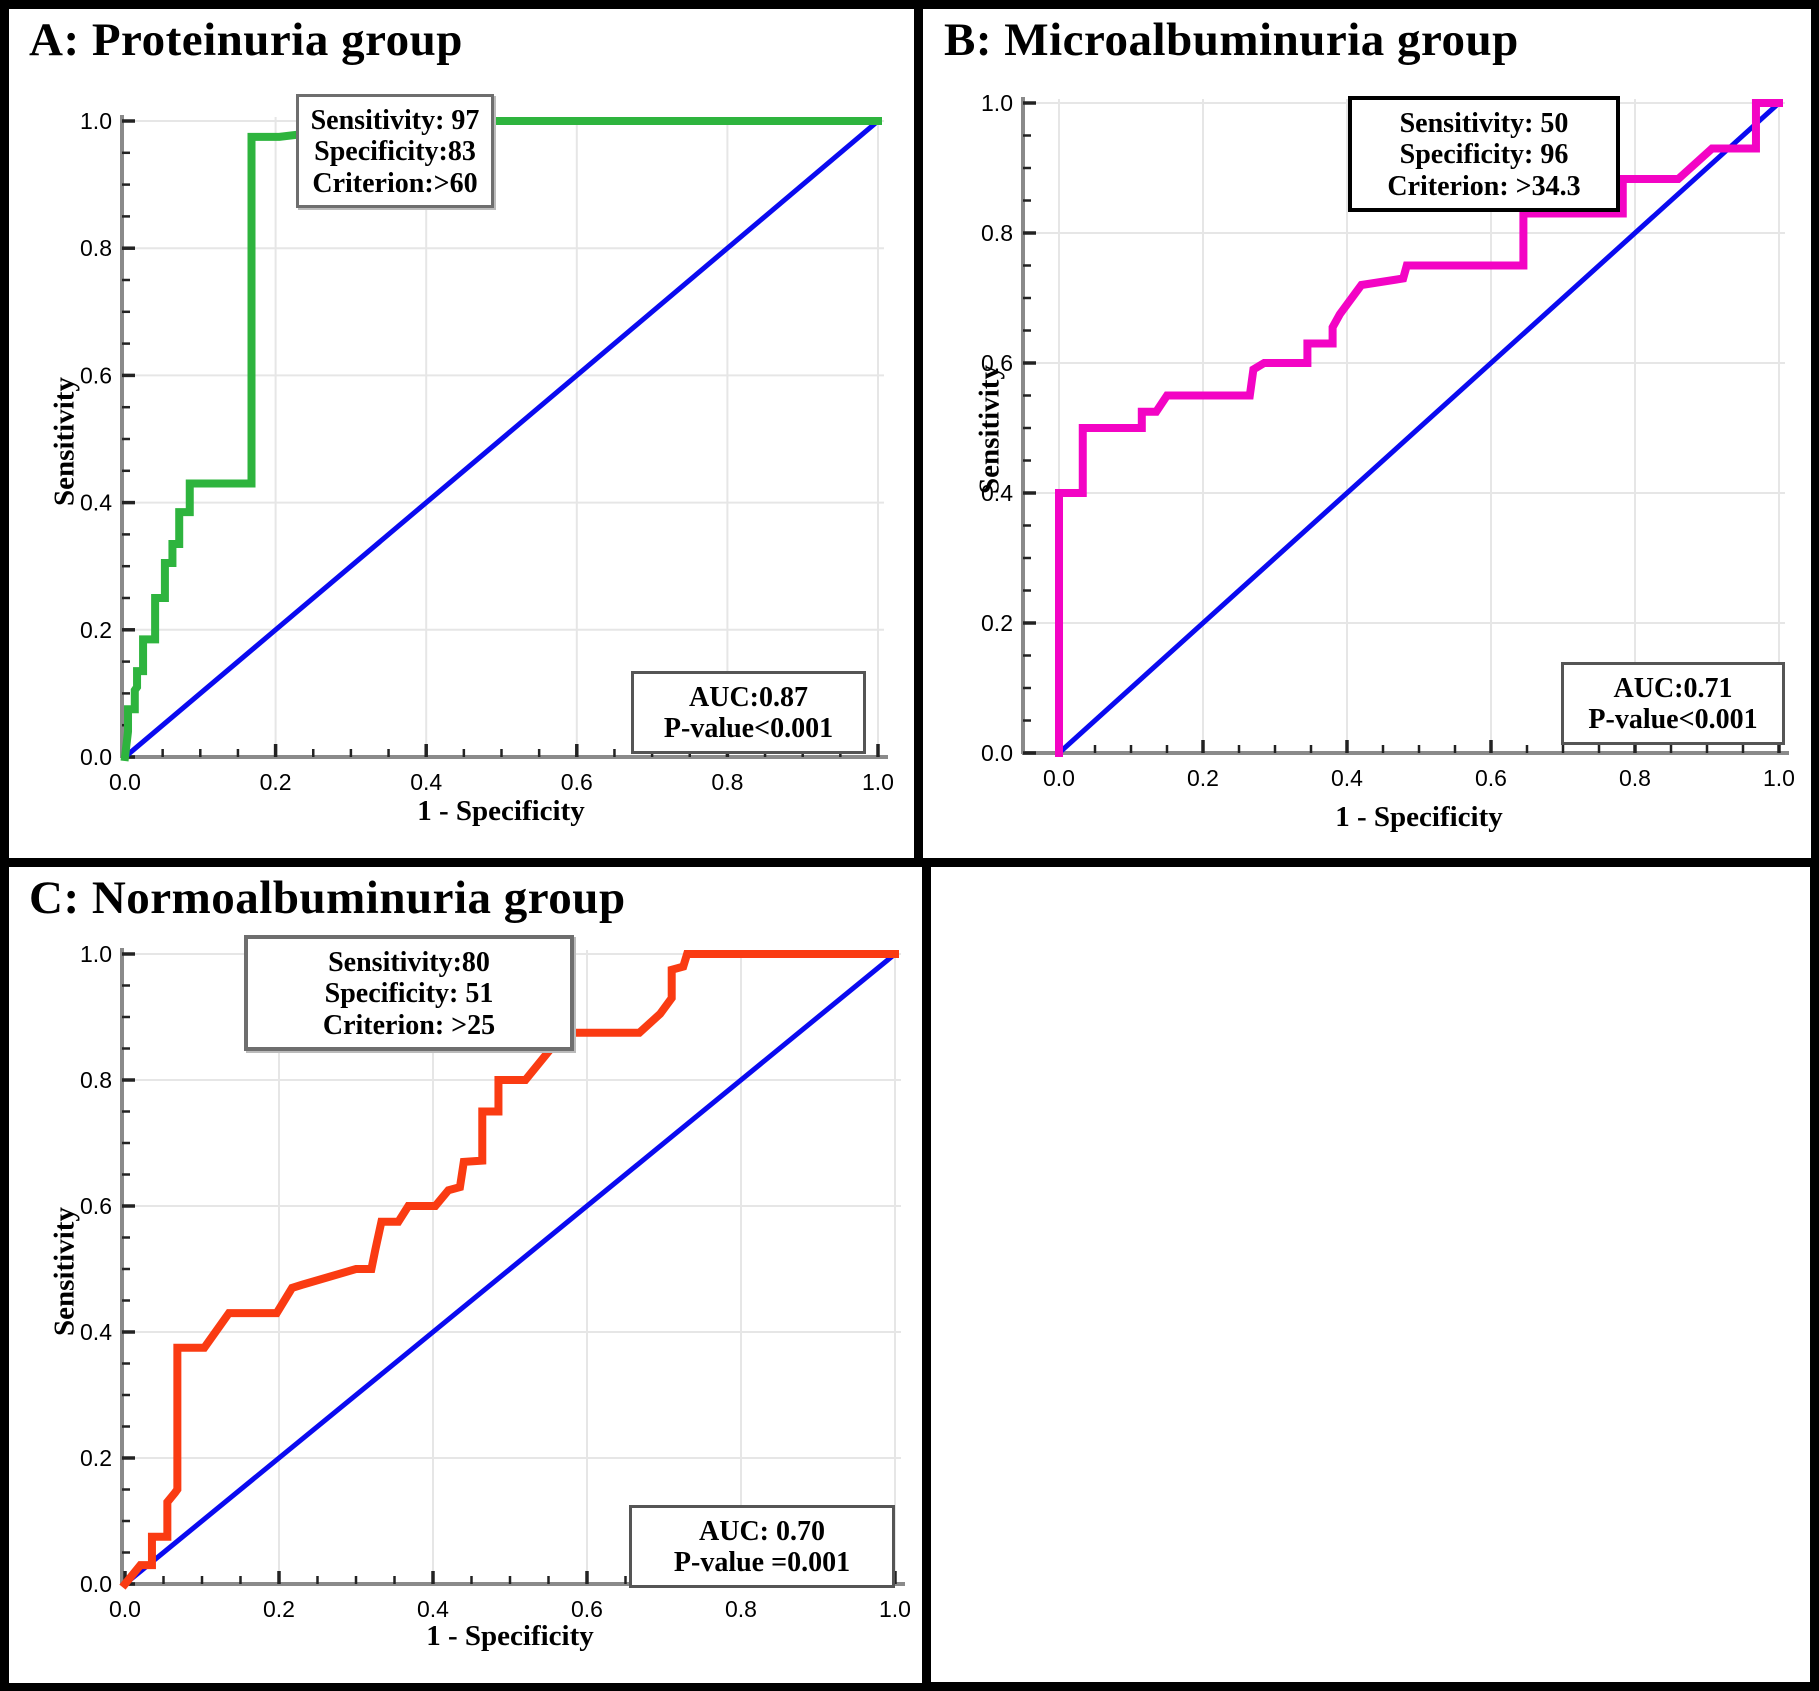 The width and height of the screenshot is (1819, 1691). I want to click on annotation-line-sensitivity: Sensitivity:80, so click(409, 962).